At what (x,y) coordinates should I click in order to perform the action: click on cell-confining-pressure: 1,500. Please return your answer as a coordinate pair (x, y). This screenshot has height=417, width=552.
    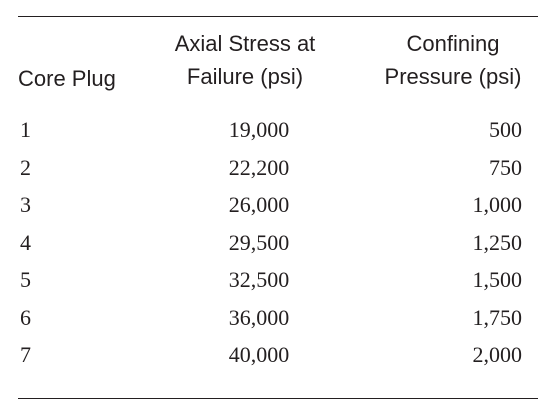
    Looking at the image, I should click on (497, 279).